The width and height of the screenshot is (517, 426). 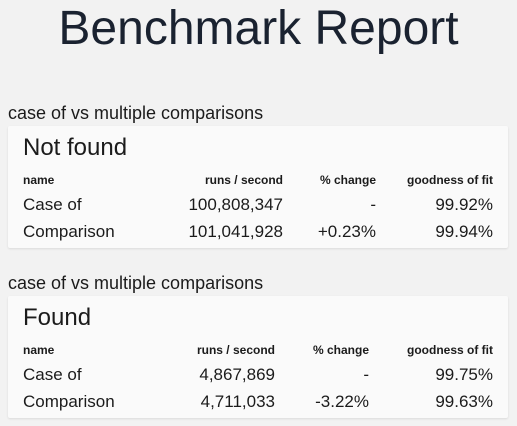 What do you see at coordinates (346, 231) in the screenshot?
I see `cell-percent-change: +0.23%` at bounding box center [346, 231].